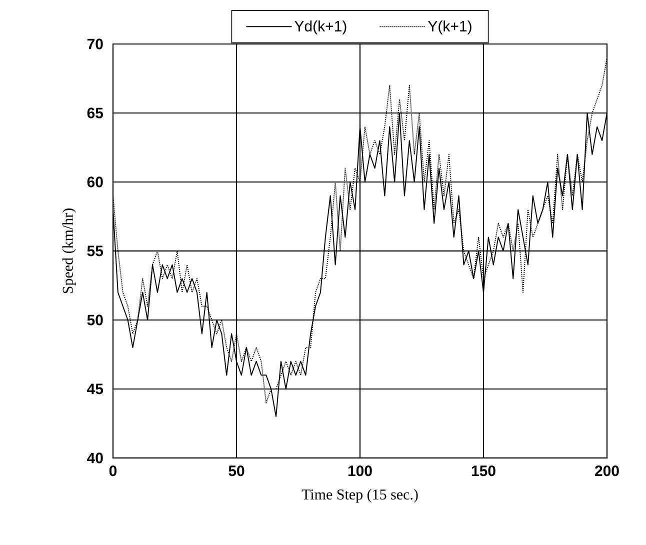 The image size is (646, 545). What do you see at coordinates (95, 182) in the screenshot?
I see `y-tick-label: 60` at bounding box center [95, 182].